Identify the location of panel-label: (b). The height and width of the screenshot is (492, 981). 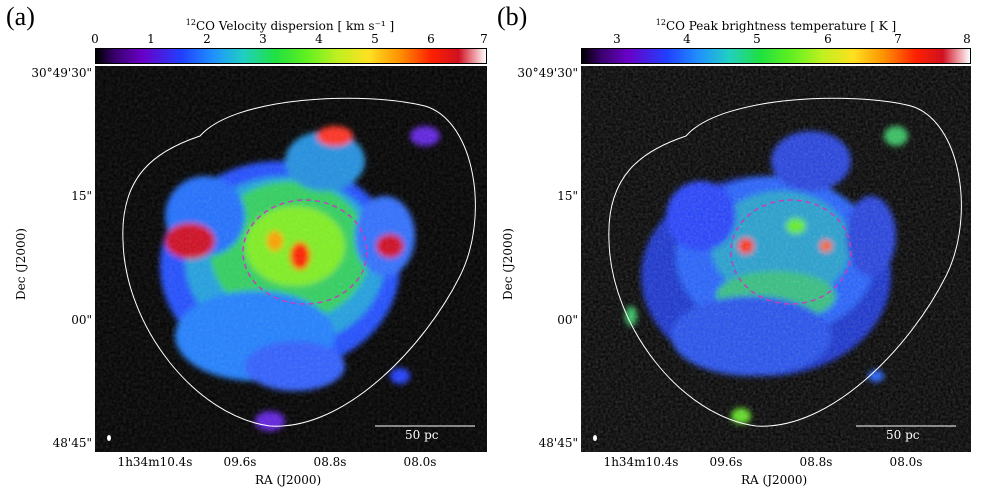
(512, 16).